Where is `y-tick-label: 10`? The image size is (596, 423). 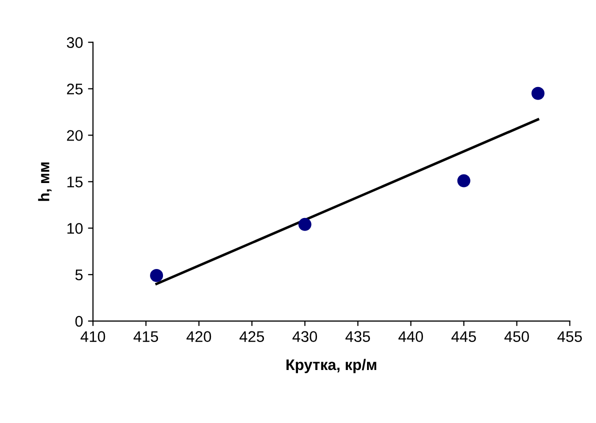
y-tick-label: 10 is located at coordinates (75, 228).